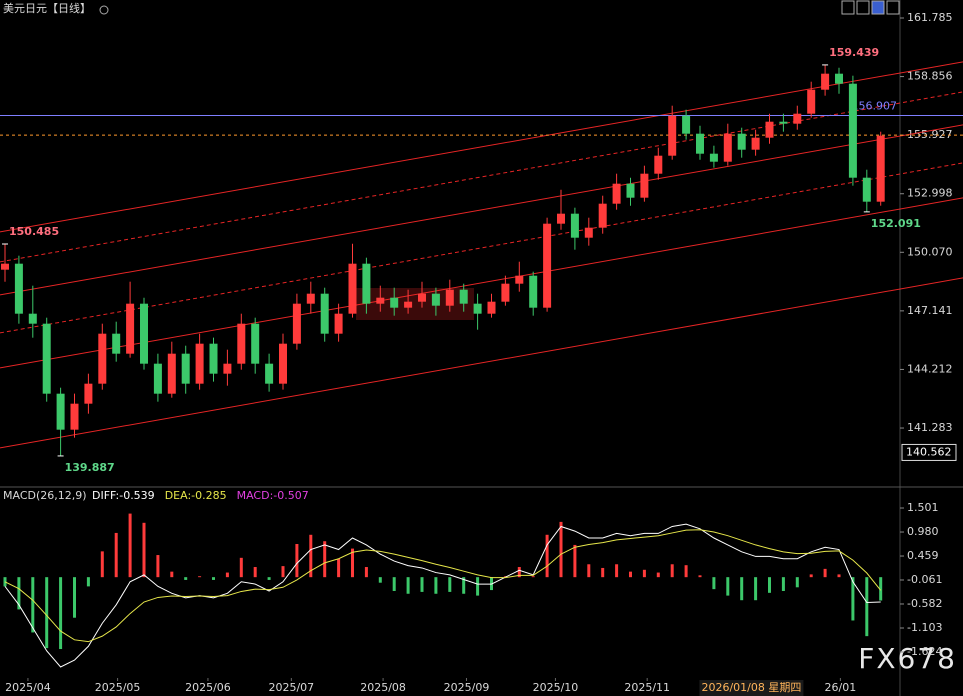 This screenshot has height=696, width=963. What do you see at coordinates (47, 8) in the screenshot?
I see `chart-title: 美元日元【日线】` at bounding box center [47, 8].